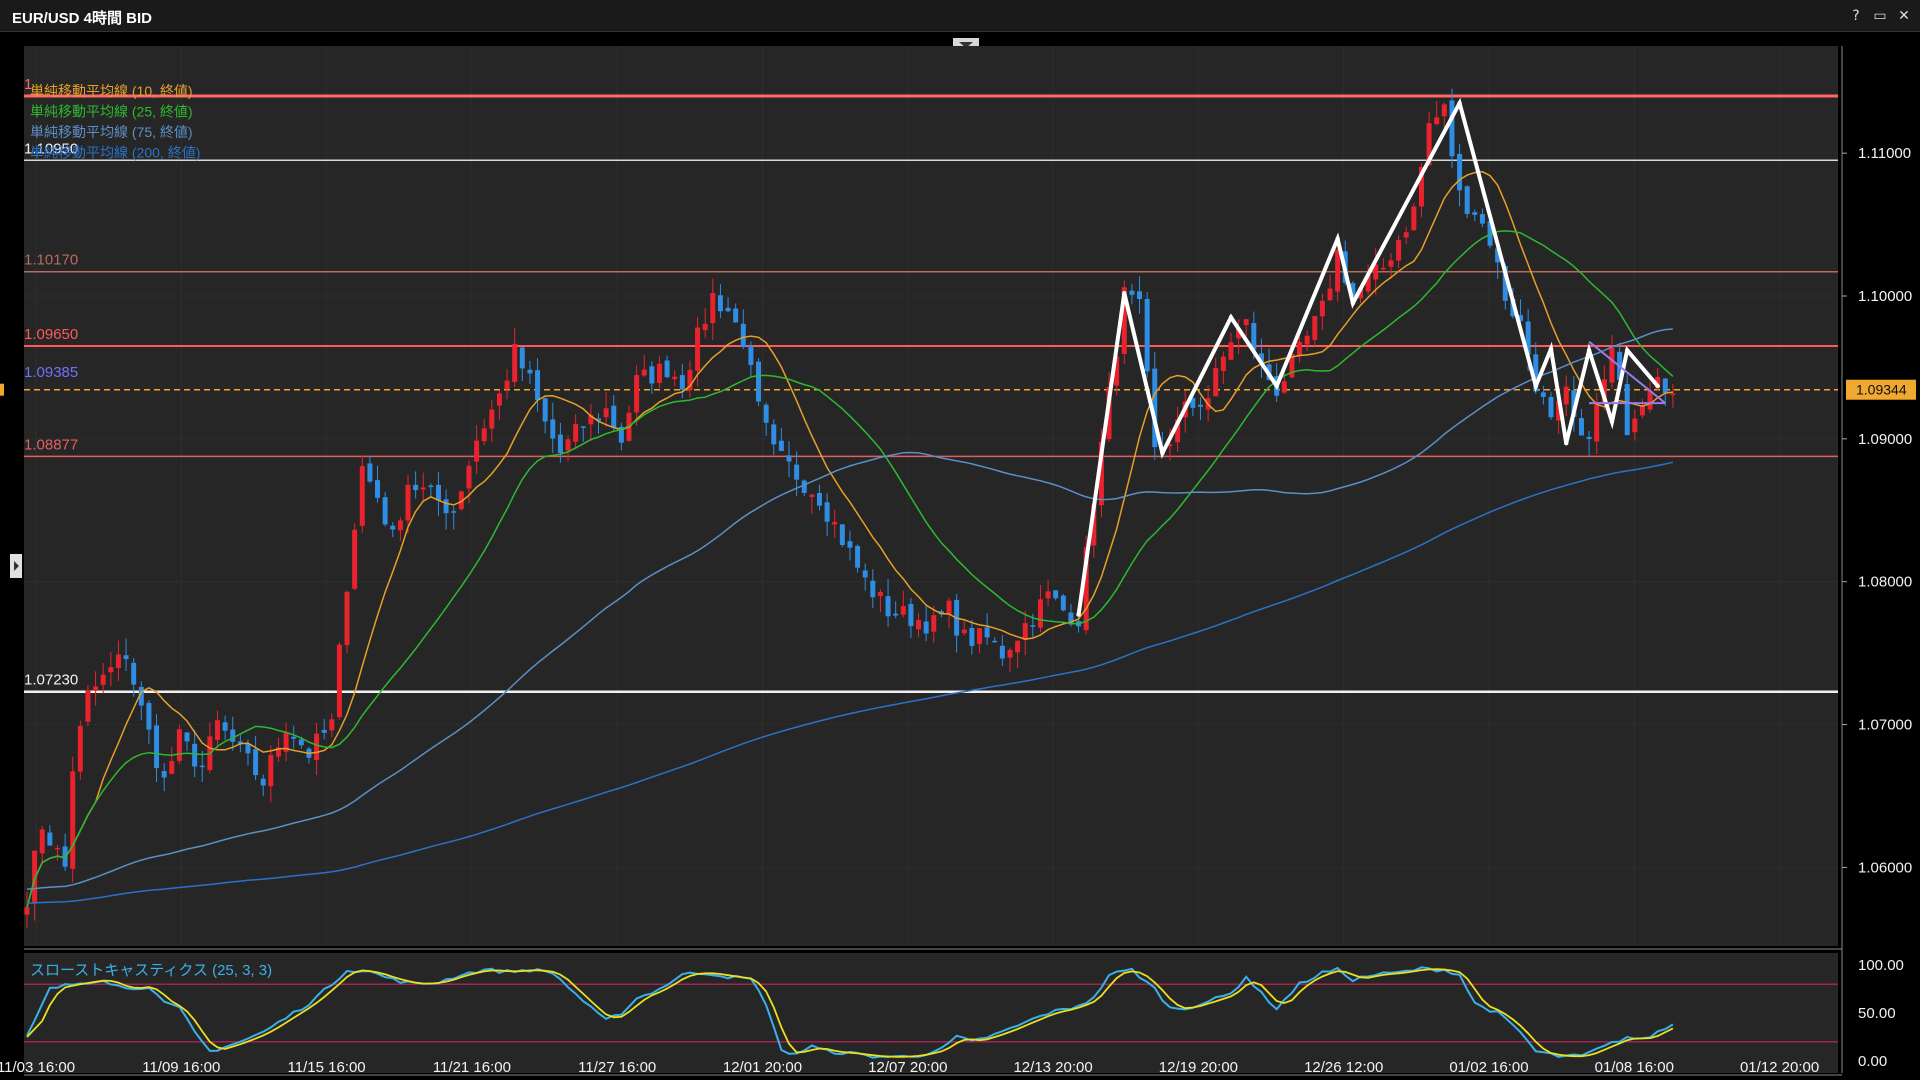  Describe the element at coordinates (1881, 390) in the screenshot. I see `current-price-label: 1.09344` at that location.